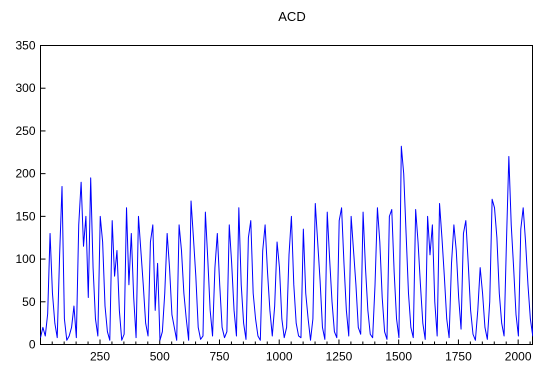  I want to click on x-tick-label: 250, so click(100, 357).